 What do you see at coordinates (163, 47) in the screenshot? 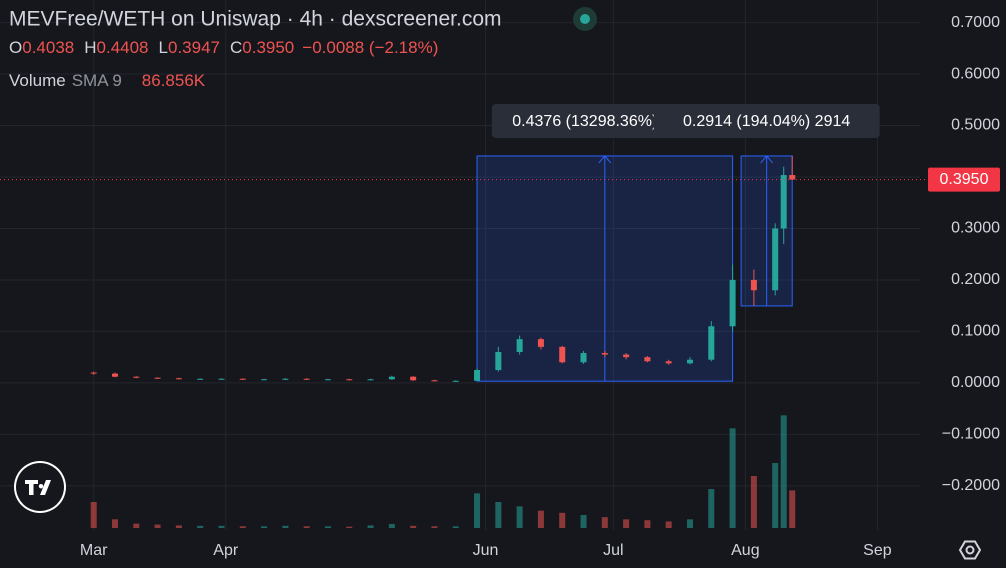
I see `ohlc-key: L` at bounding box center [163, 47].